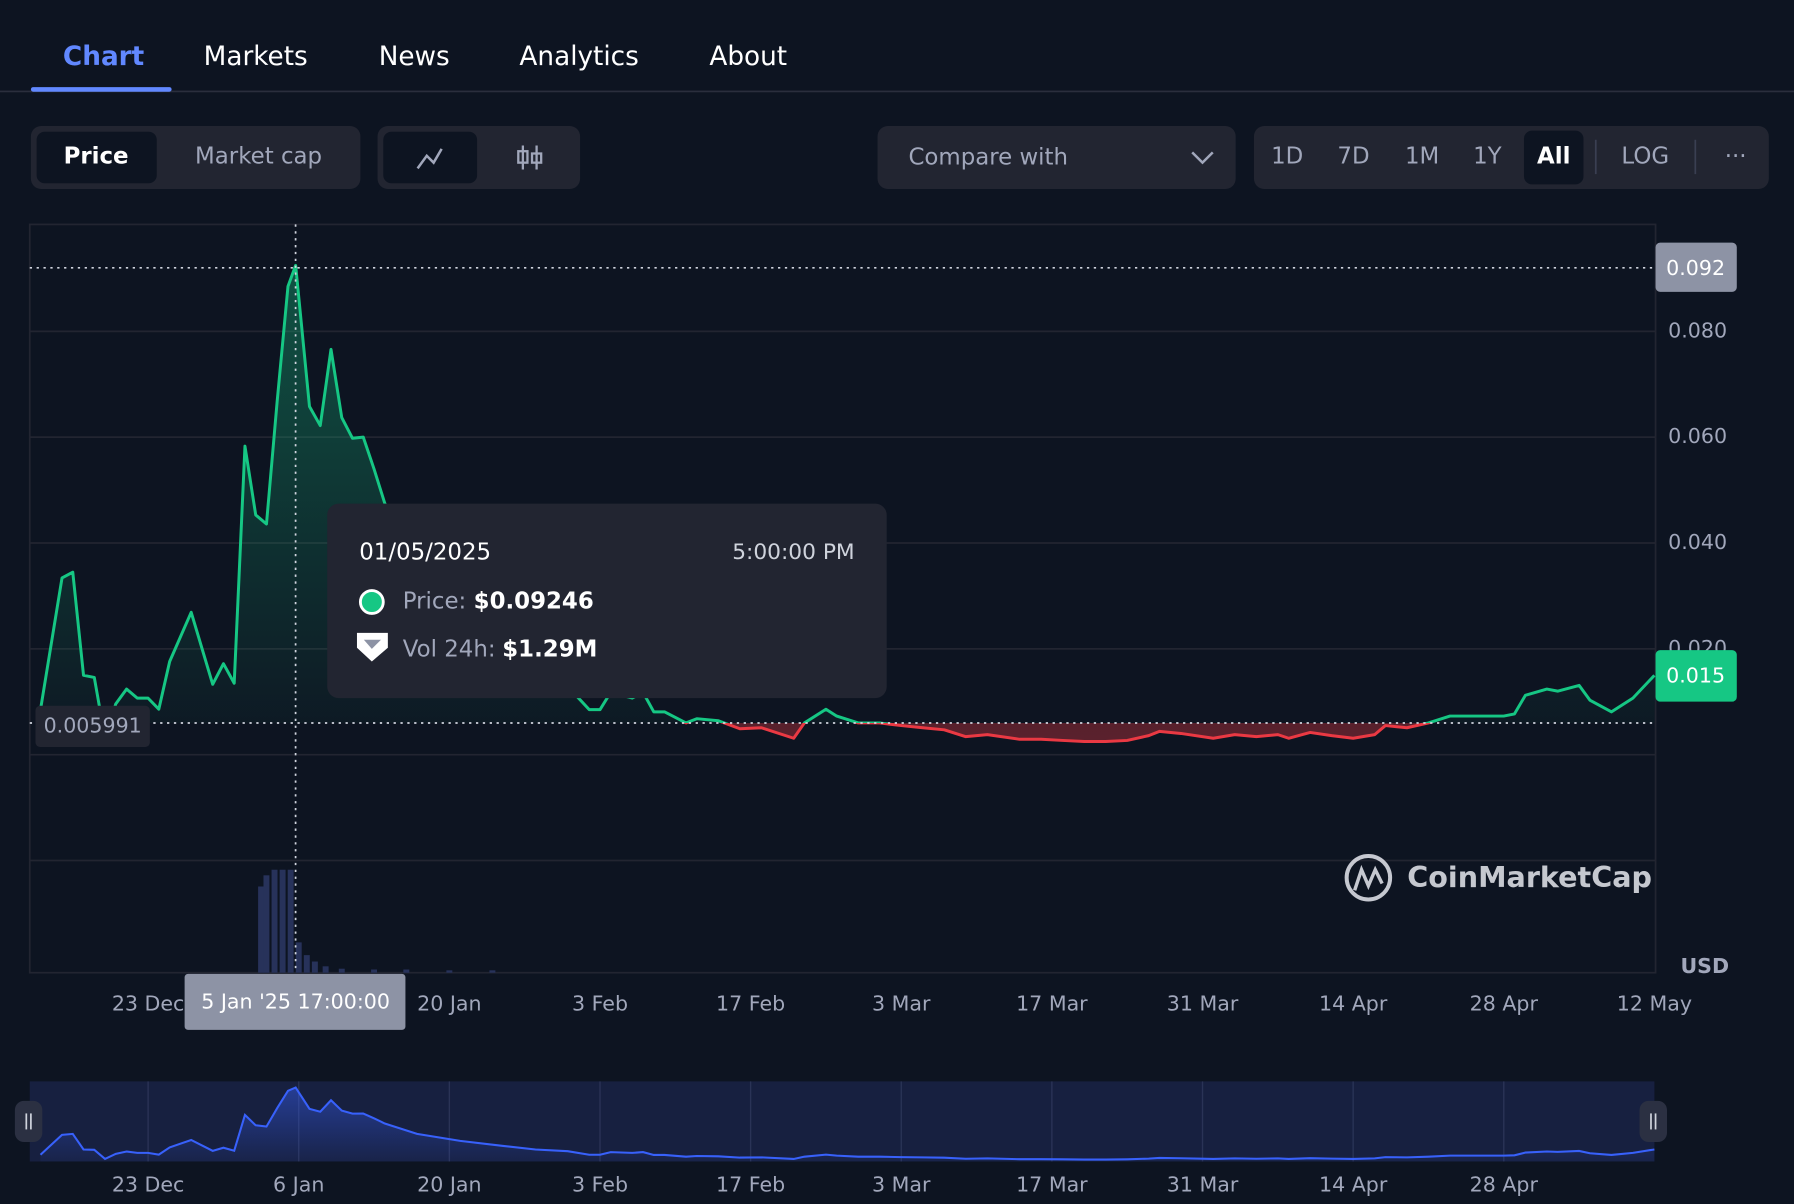 This screenshot has height=1204, width=1794. I want to click on price-button: Price, so click(96, 156).